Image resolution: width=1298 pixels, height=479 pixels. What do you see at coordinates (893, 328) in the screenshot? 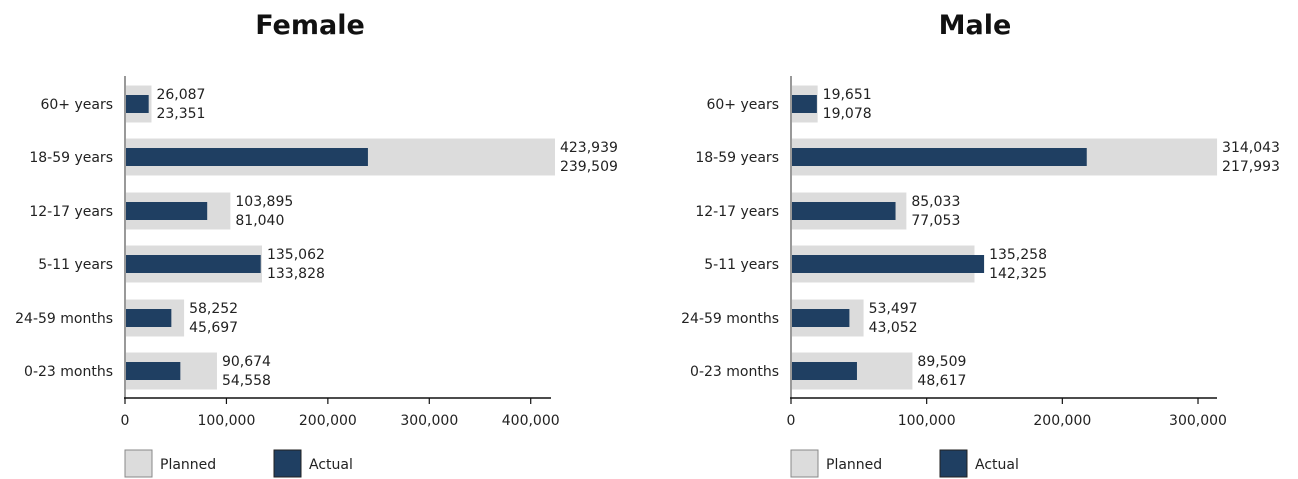
I see `actual-value-label: 43,052` at bounding box center [893, 328].